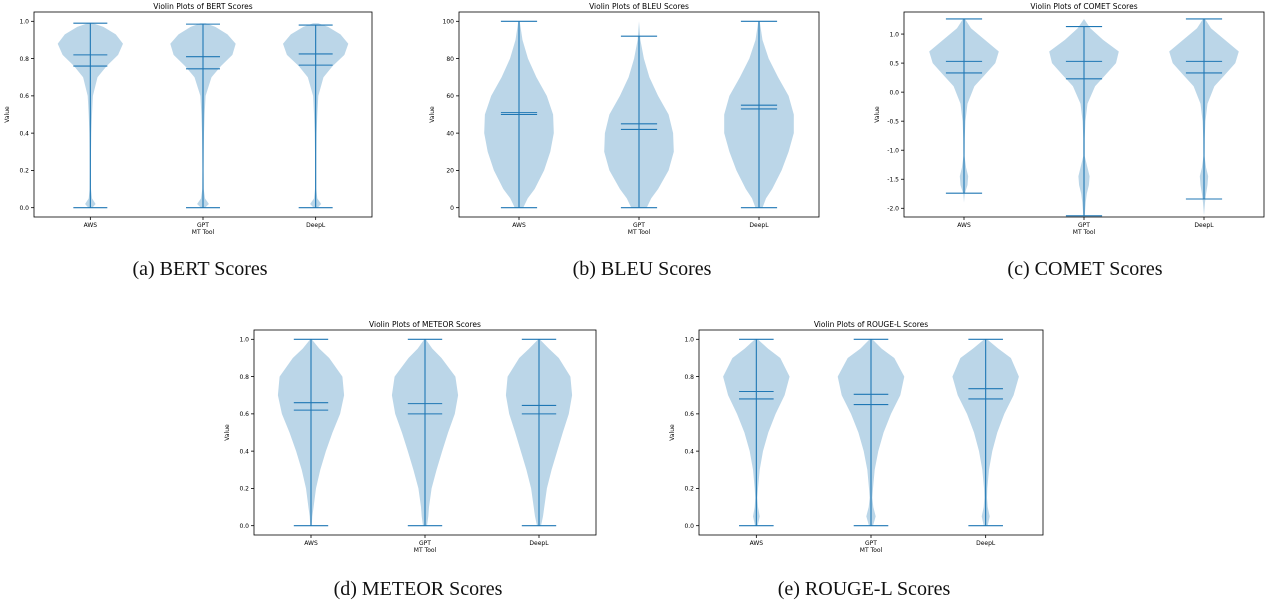  Describe the element at coordinates (449, 22) in the screenshot. I see `y-tick-label: 100` at that location.